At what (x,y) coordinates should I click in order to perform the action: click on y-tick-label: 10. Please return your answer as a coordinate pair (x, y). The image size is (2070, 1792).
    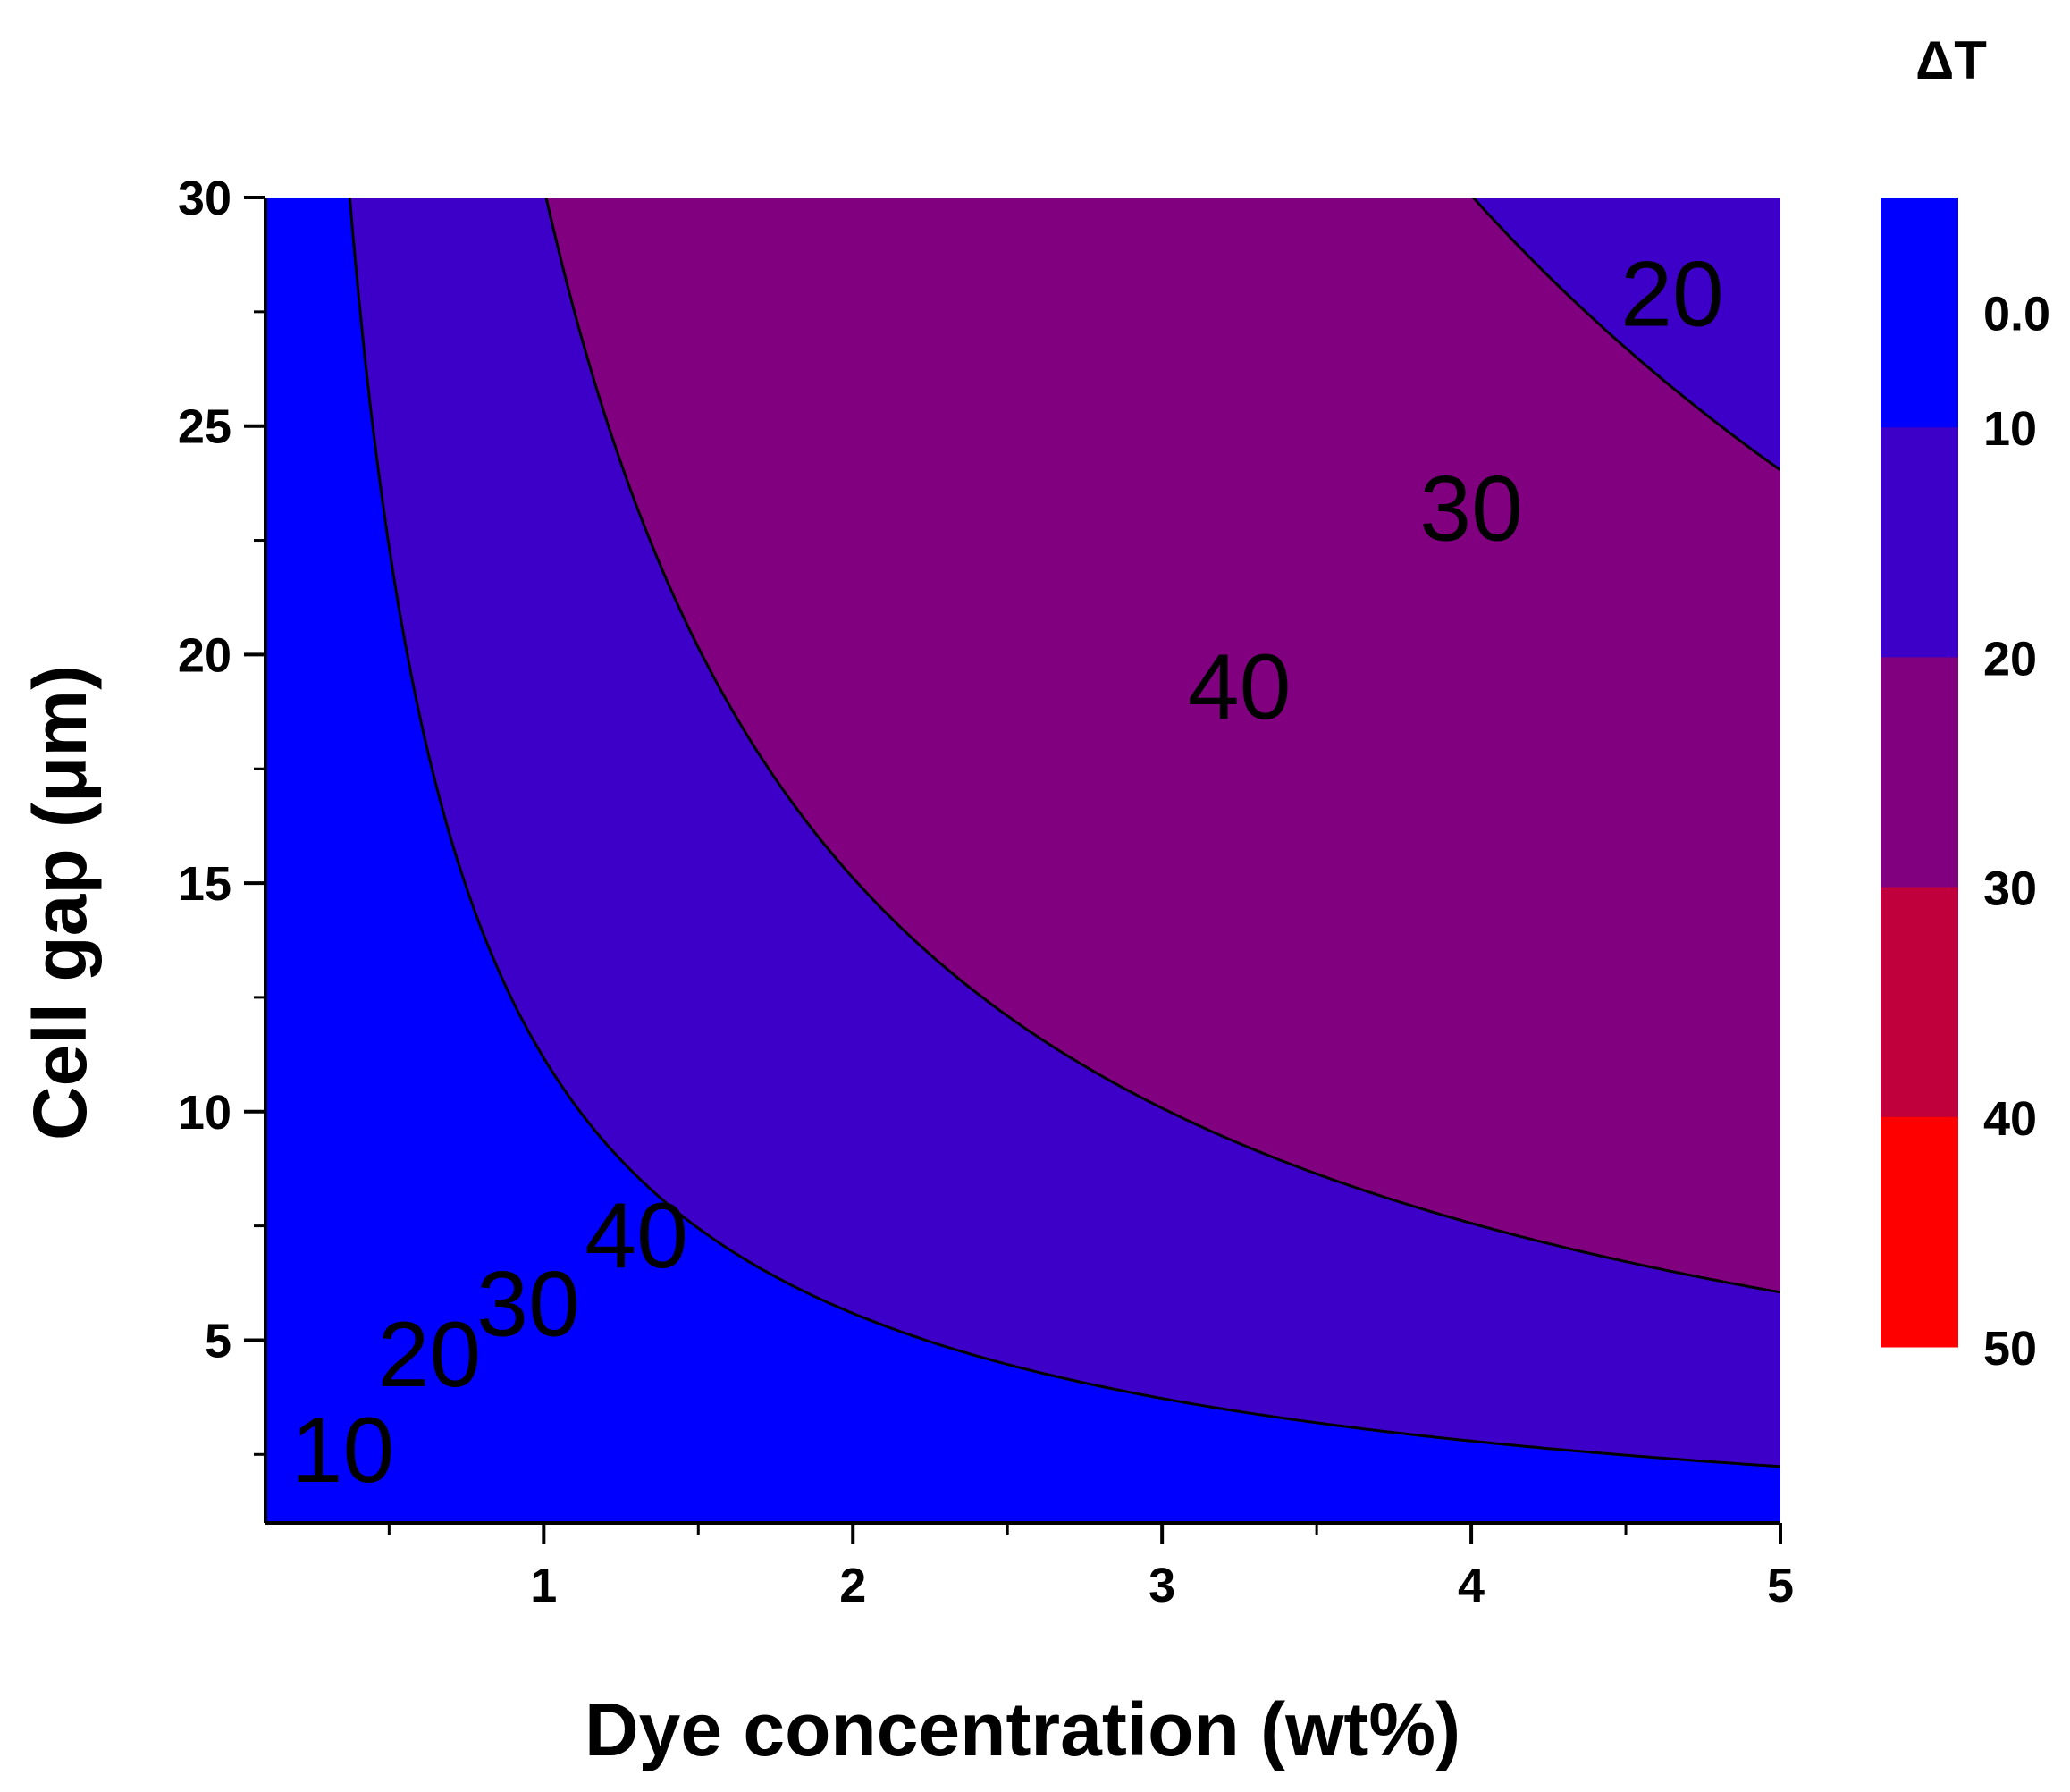
    Looking at the image, I should click on (204, 1113).